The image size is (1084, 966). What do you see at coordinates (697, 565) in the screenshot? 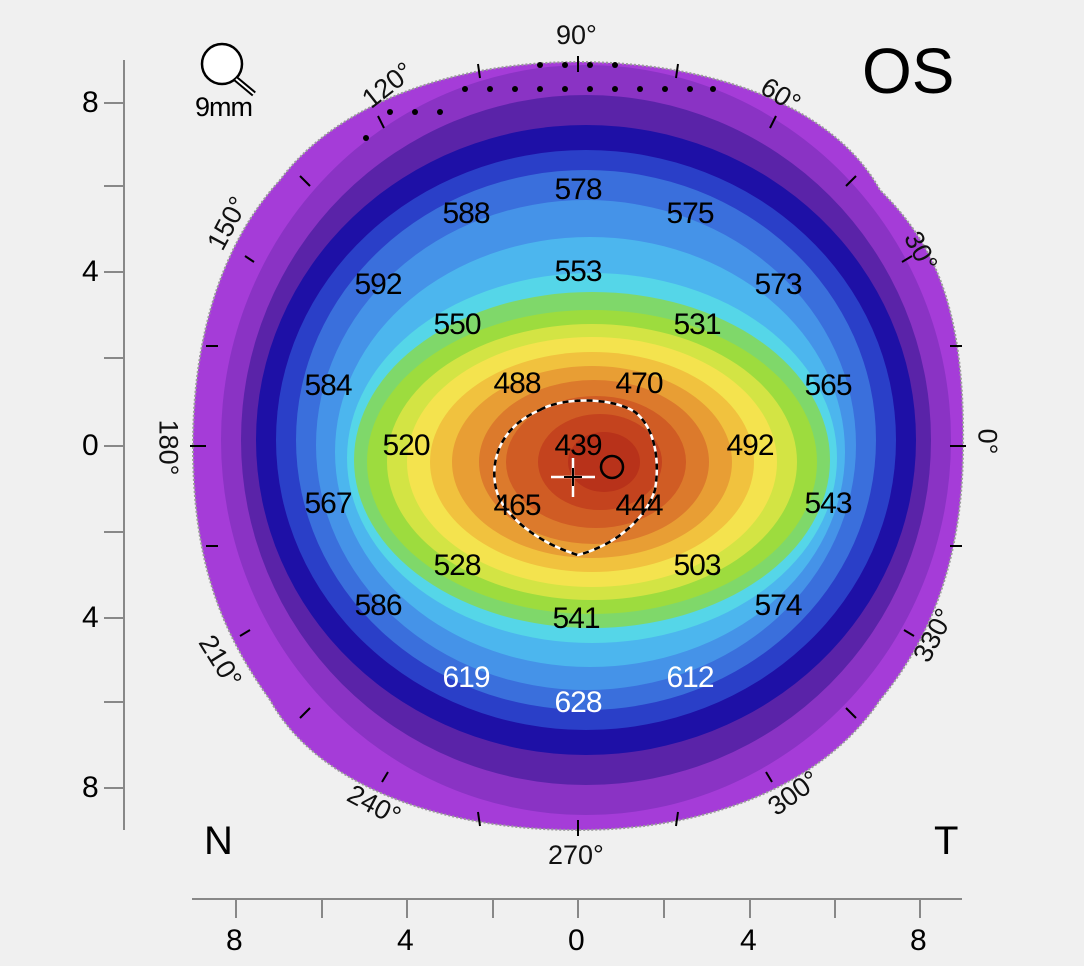
I see `thickness-value: 503` at bounding box center [697, 565].